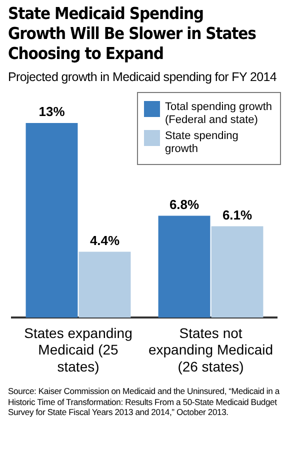 The height and width of the screenshot is (468, 289). I want to click on chart-subtitle: Projected growth in Medicaid spending for FY 2014, so click(143, 77).